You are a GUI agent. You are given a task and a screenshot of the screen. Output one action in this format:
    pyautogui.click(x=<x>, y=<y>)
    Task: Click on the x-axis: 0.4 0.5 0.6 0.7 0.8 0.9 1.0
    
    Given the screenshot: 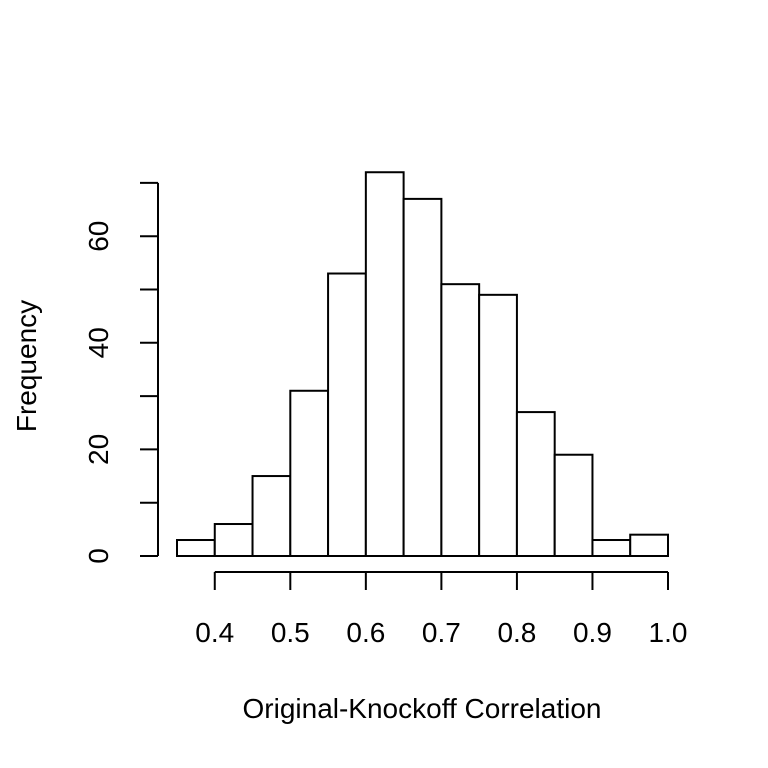 What is the action you would take?
    pyautogui.click(x=441, y=609)
    